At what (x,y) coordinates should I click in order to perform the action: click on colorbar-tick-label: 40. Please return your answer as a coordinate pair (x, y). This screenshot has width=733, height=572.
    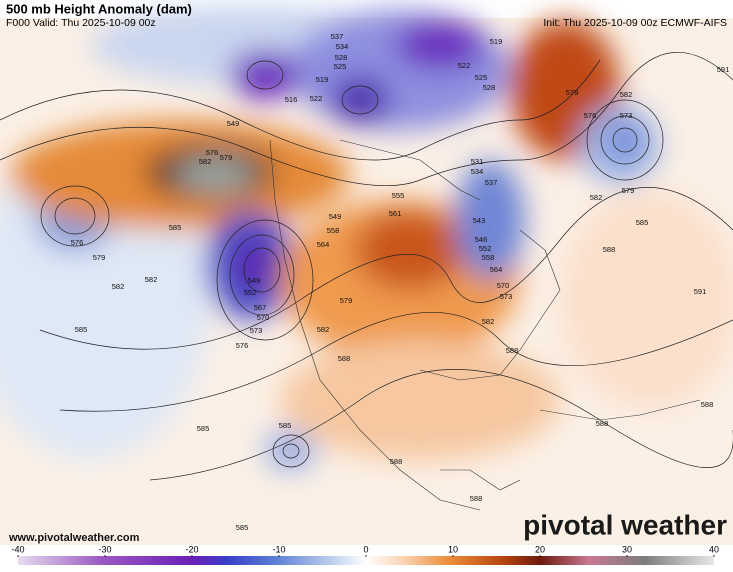
    Looking at the image, I should click on (714, 549).